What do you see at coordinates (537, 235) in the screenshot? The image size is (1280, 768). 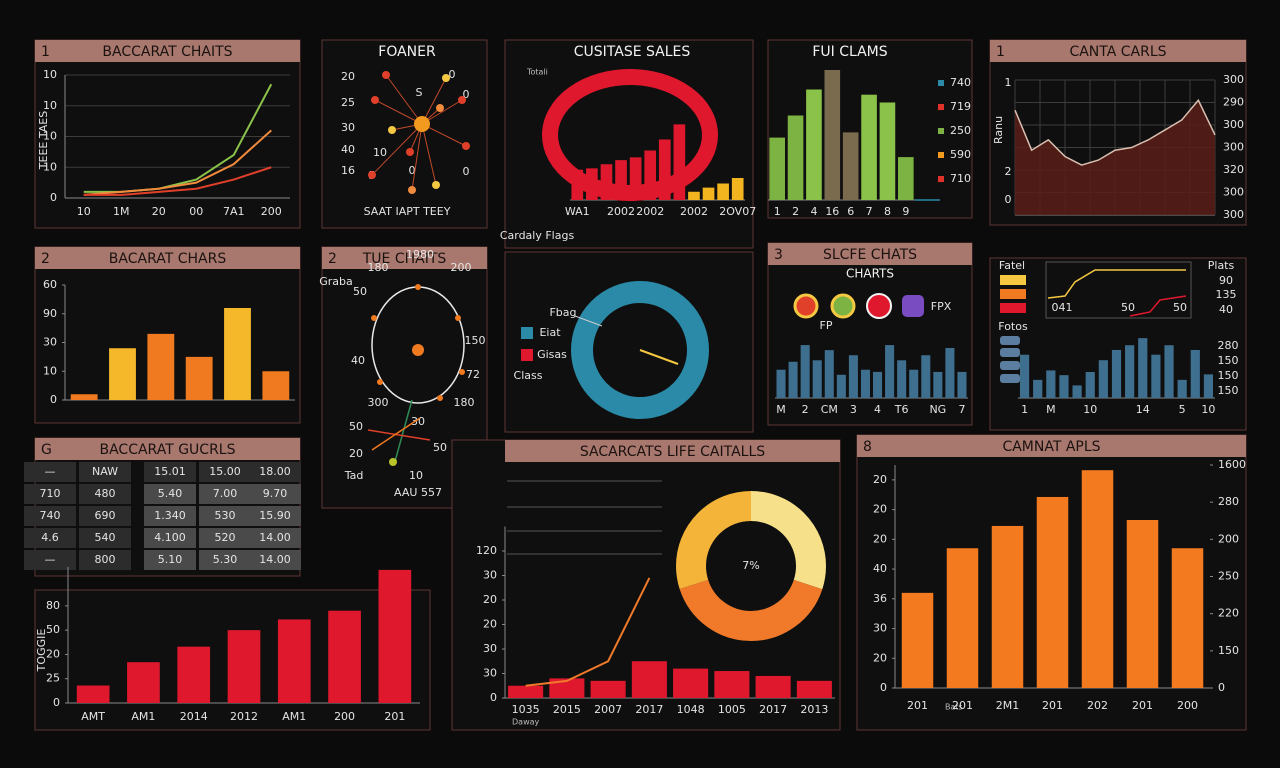 I see `footer: Cardaly Flags` at bounding box center [537, 235].